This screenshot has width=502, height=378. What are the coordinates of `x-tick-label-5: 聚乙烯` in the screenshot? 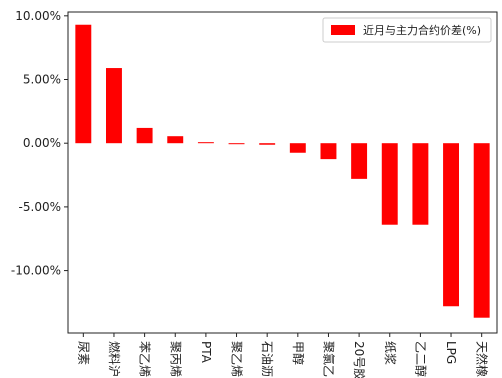 It's located at (237, 359).